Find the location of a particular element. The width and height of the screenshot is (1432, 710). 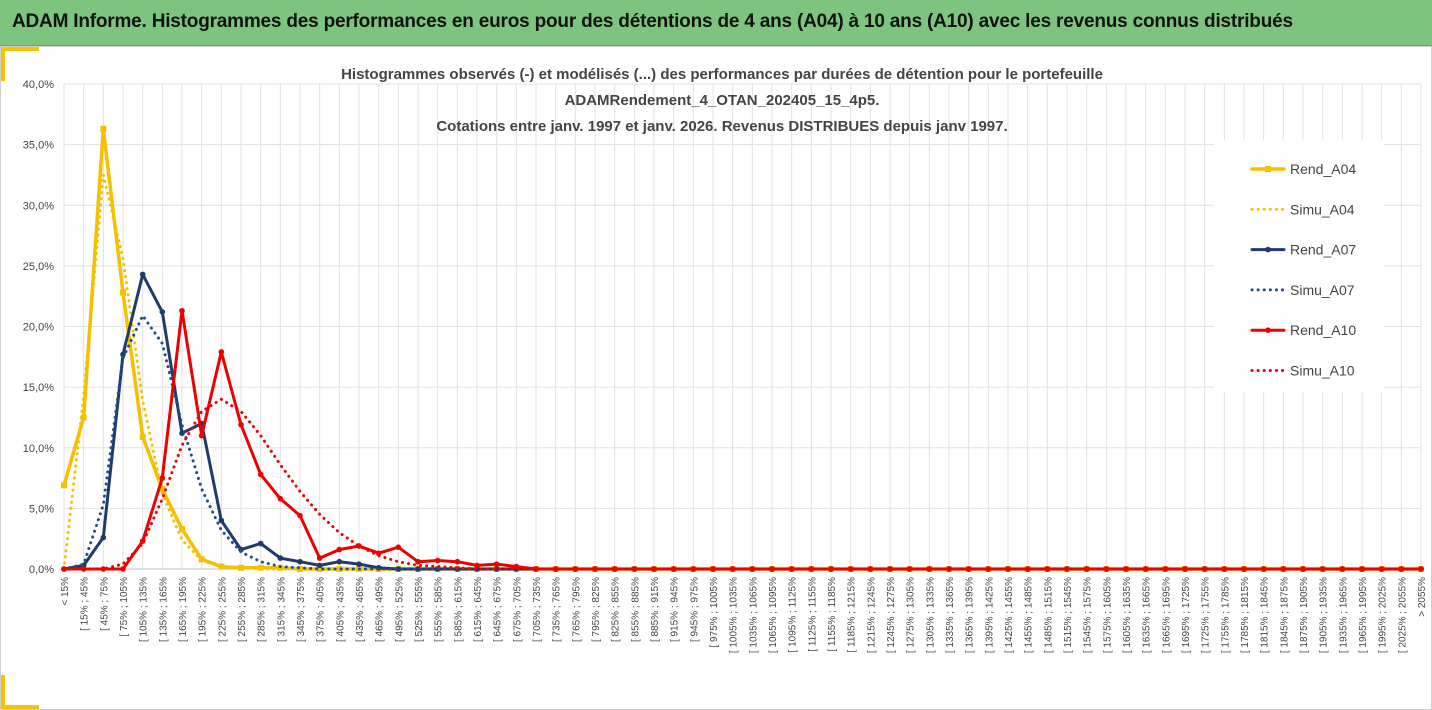

x-tick-label: [ 675% ; 705% is located at coordinates (517, 609).